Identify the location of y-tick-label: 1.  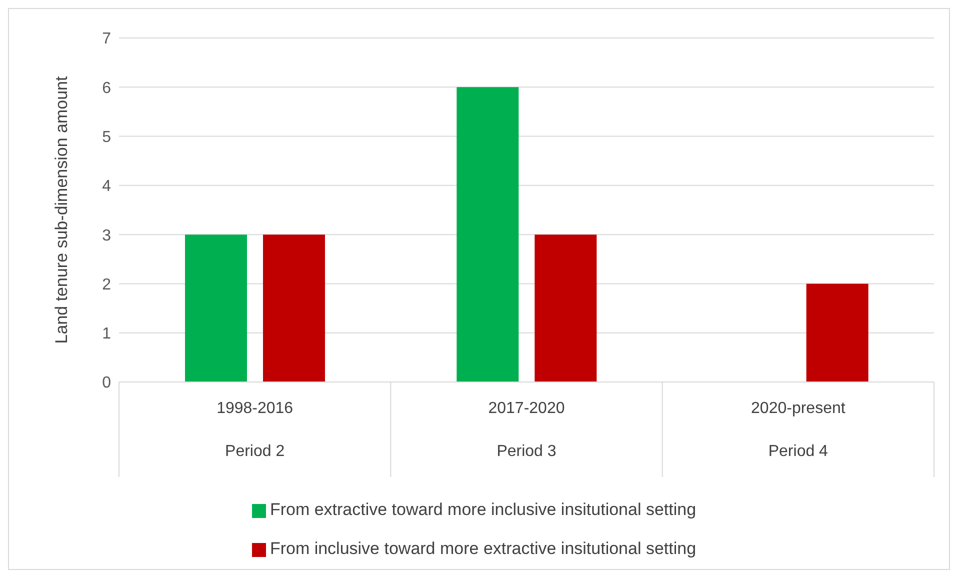
(107, 334).